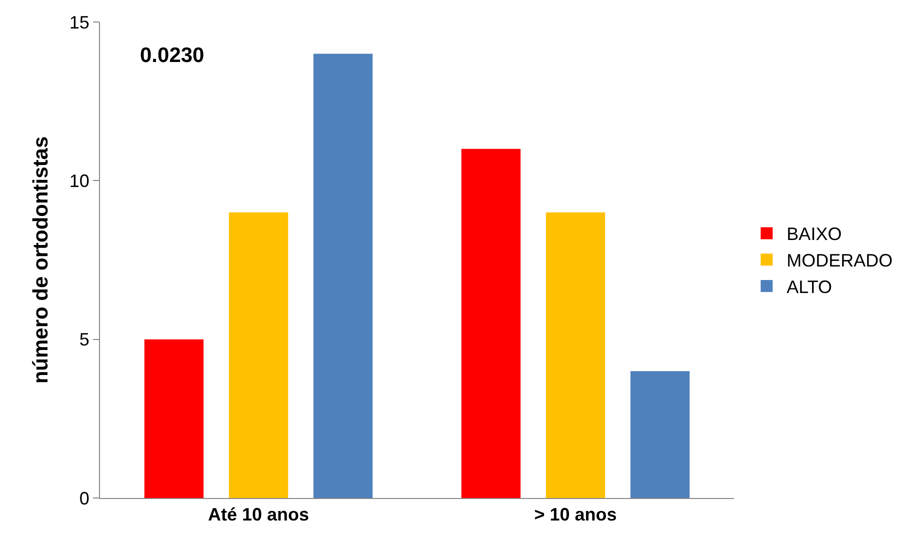 The width and height of the screenshot is (911, 543). Describe the element at coordinates (84, 498) in the screenshot. I see `y-tick-label: 0` at that location.